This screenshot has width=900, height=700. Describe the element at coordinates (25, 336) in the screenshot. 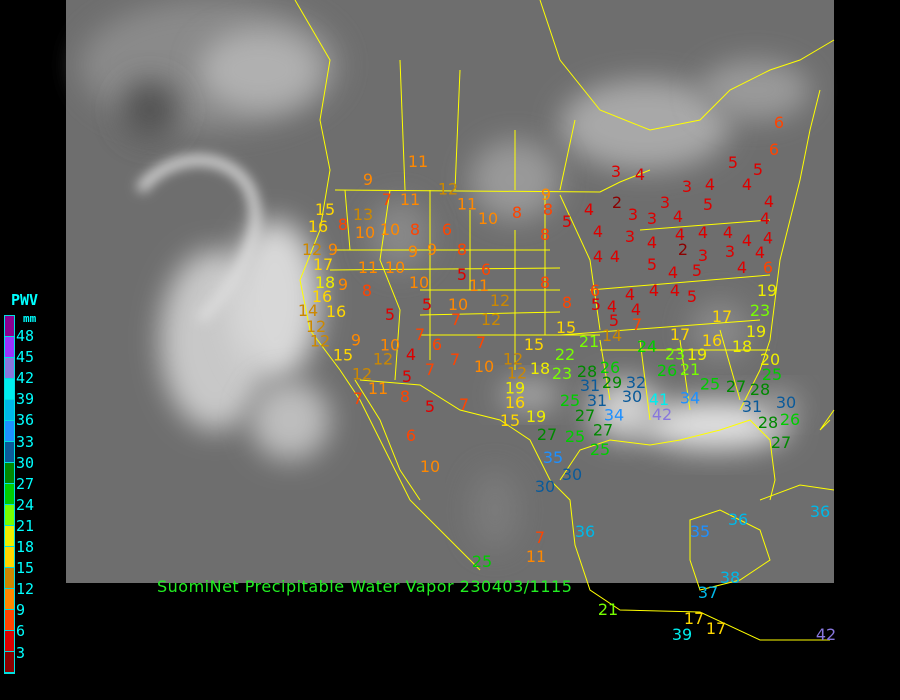

I see `legend-label: 48` at that location.